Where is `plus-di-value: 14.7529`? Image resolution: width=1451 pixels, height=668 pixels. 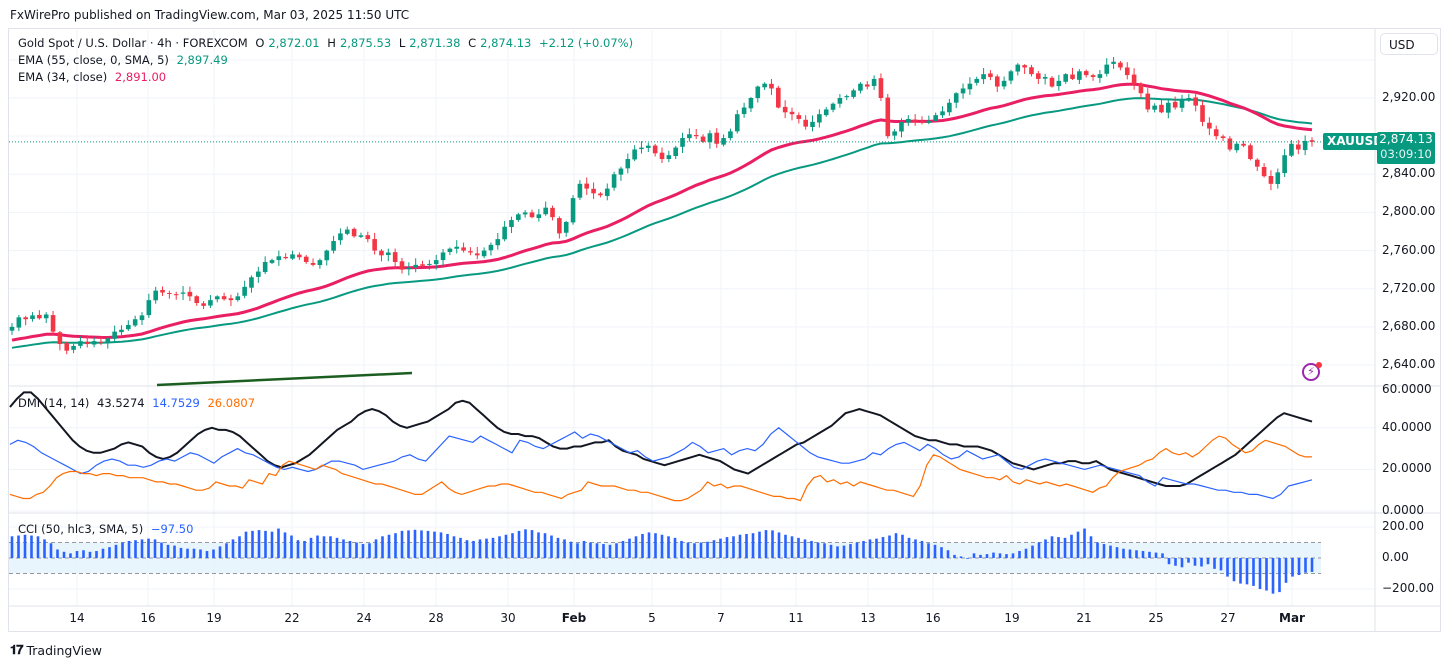 plus-di-value: 14.7529 is located at coordinates (176, 403).